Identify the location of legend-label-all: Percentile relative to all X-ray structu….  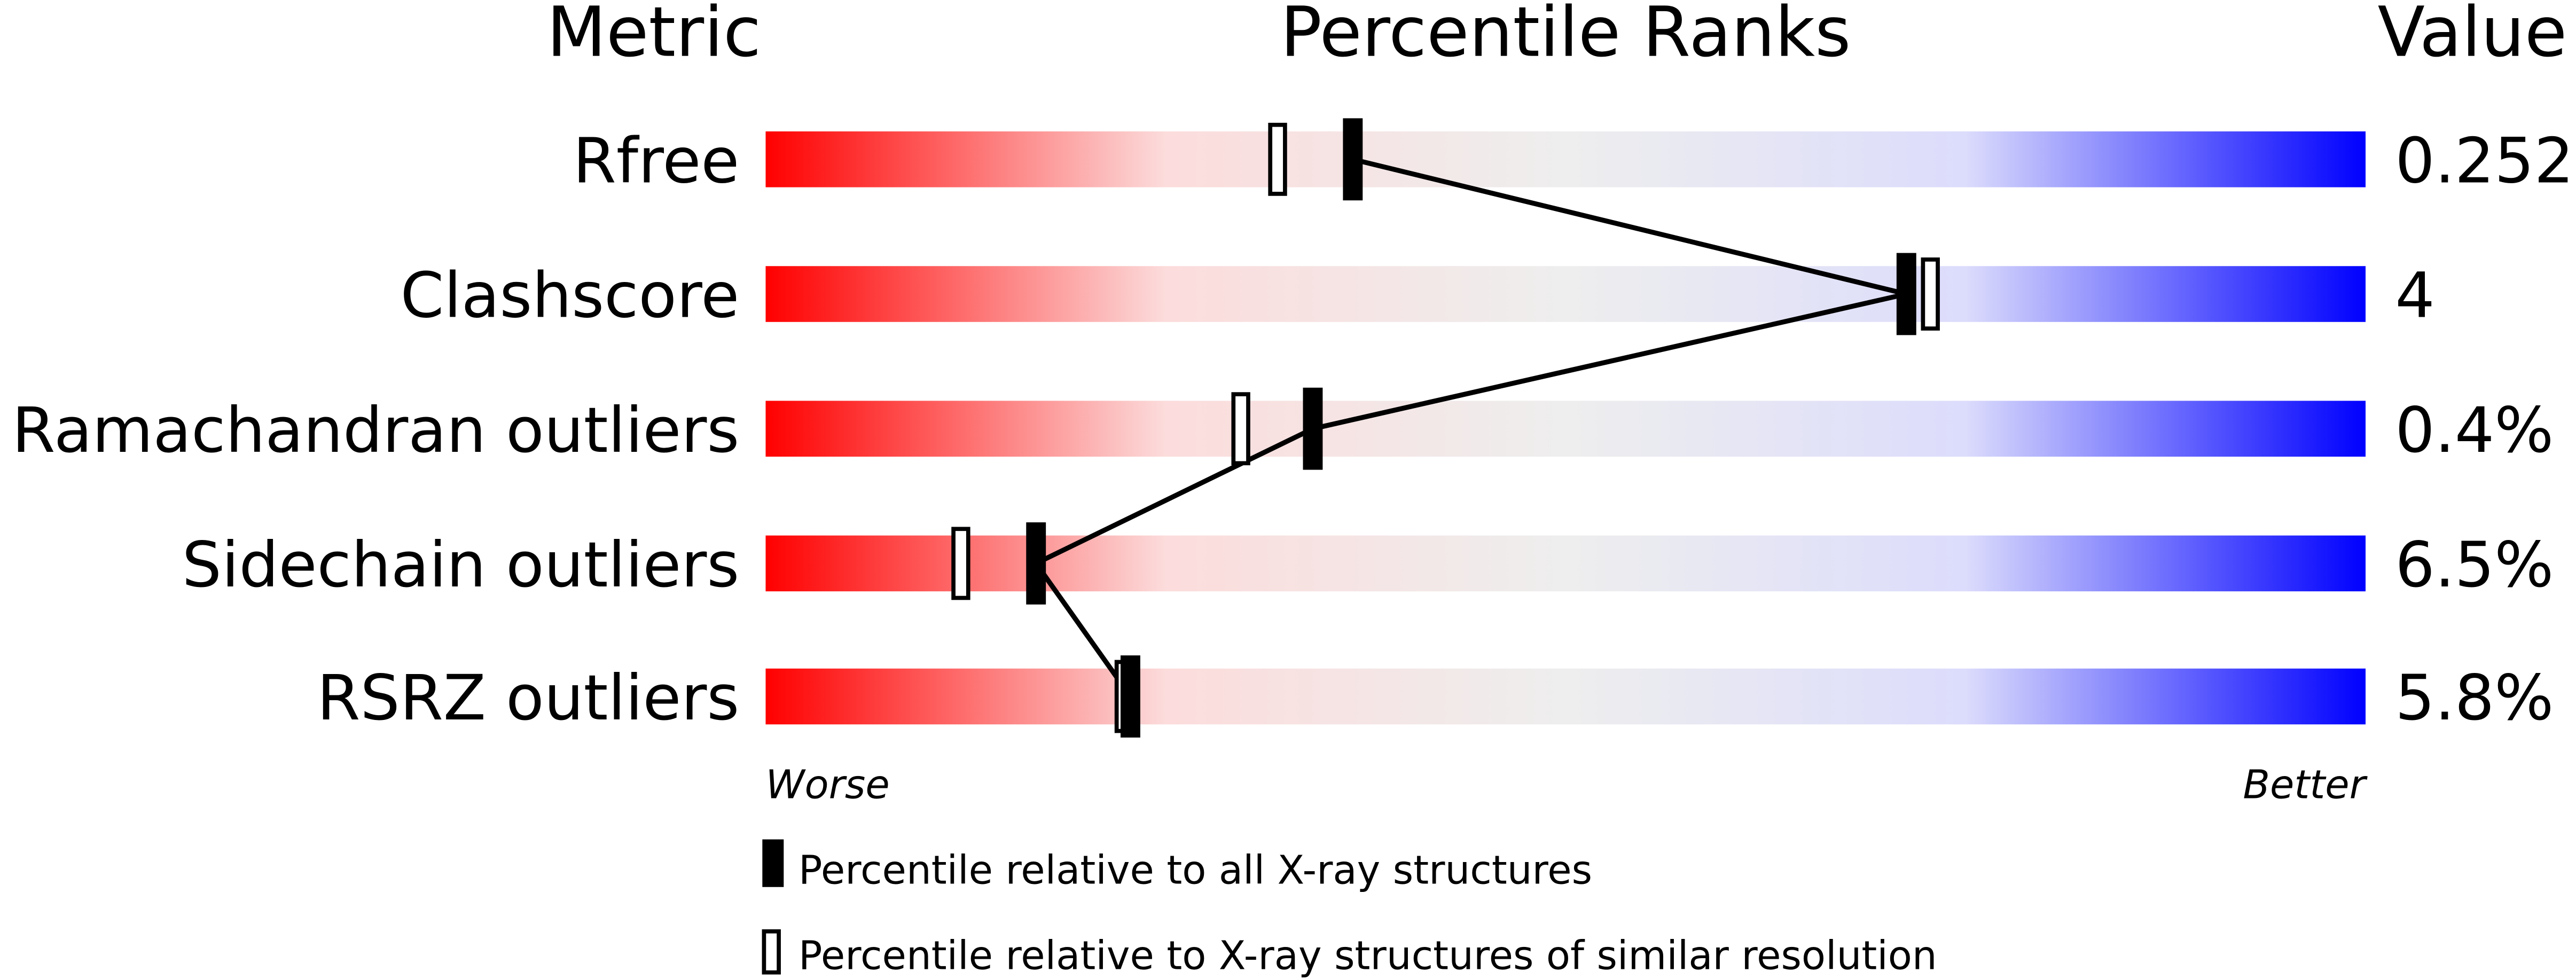
(1195, 871).